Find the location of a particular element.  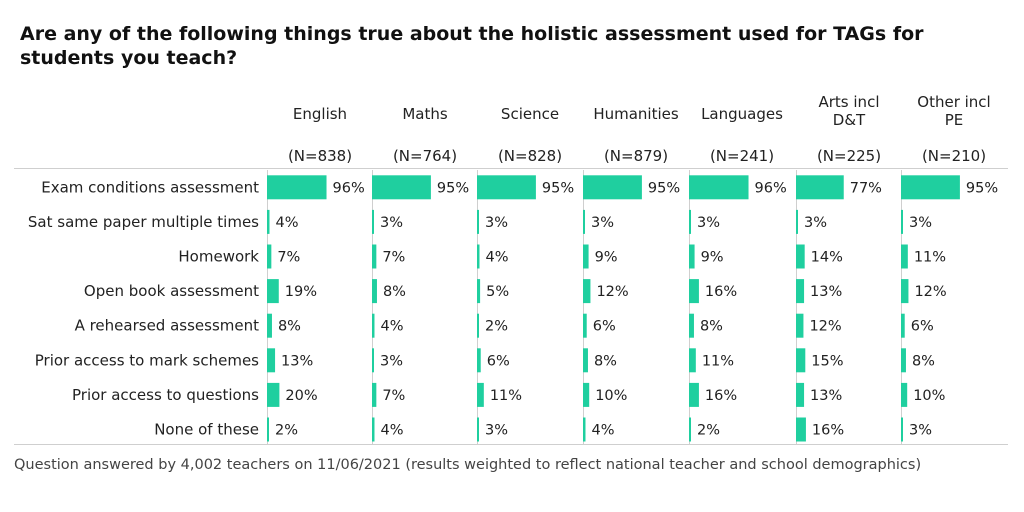

category-label: Exam conditions assessment is located at coordinates (150, 187).